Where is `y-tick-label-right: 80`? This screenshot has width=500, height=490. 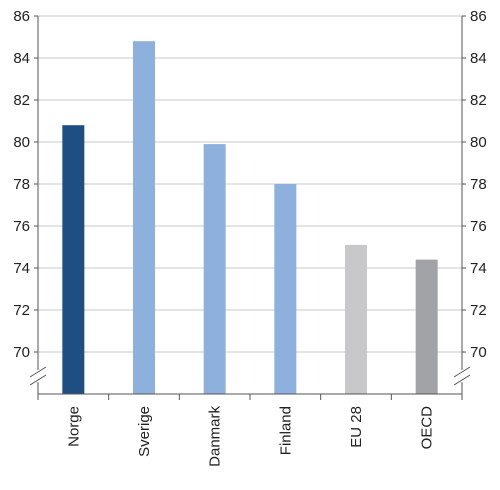
y-tick-label-right: 80 is located at coordinates (478, 142).